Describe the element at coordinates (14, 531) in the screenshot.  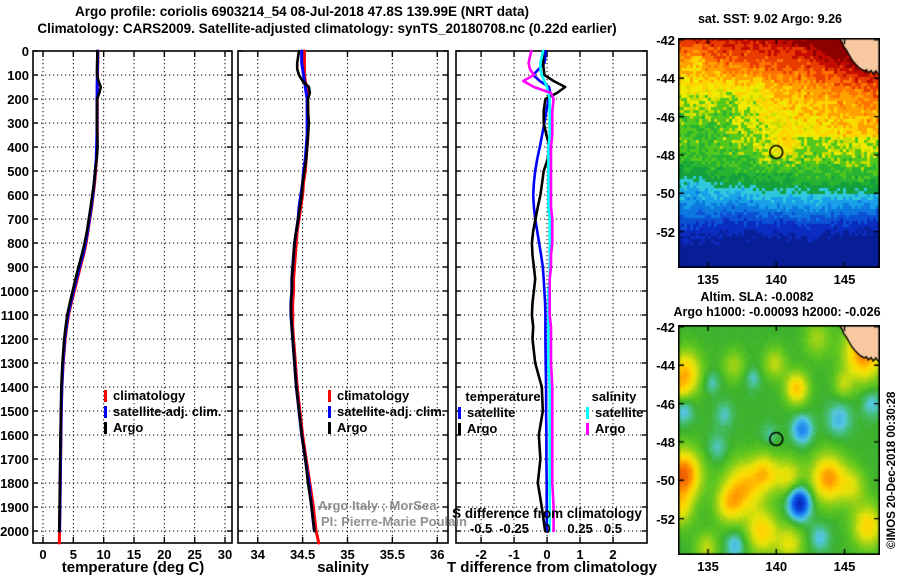
I see `tick-label: 2000` at that location.